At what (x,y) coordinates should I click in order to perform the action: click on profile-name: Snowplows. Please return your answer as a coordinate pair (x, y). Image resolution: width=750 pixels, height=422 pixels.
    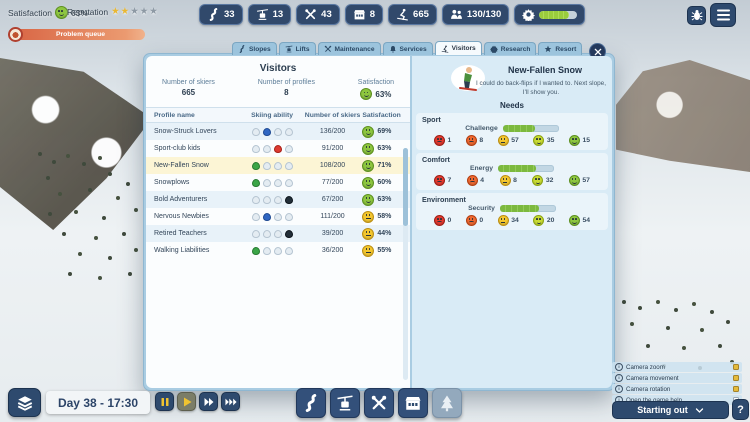
    Looking at the image, I should click on (172, 182).